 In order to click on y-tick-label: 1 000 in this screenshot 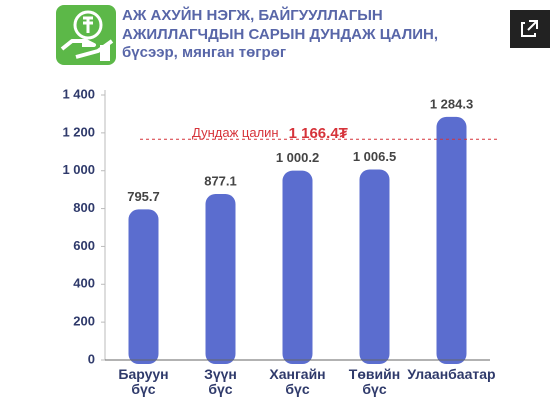, I will do `click(78, 169)`.